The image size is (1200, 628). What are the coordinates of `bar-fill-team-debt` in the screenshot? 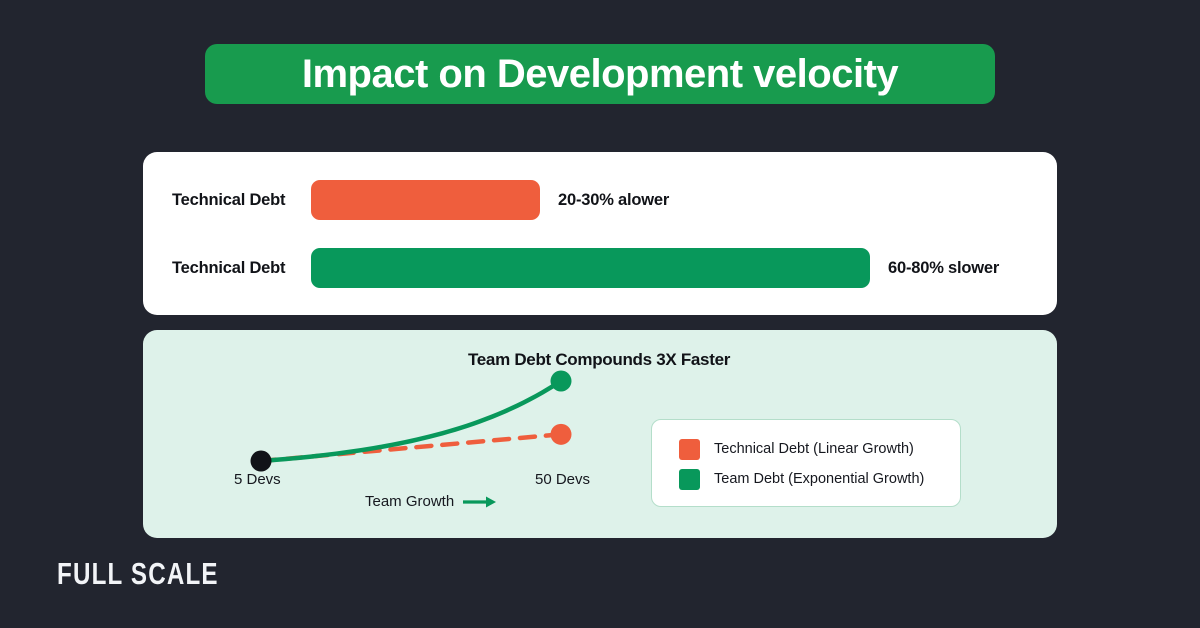 It's located at (590, 268).